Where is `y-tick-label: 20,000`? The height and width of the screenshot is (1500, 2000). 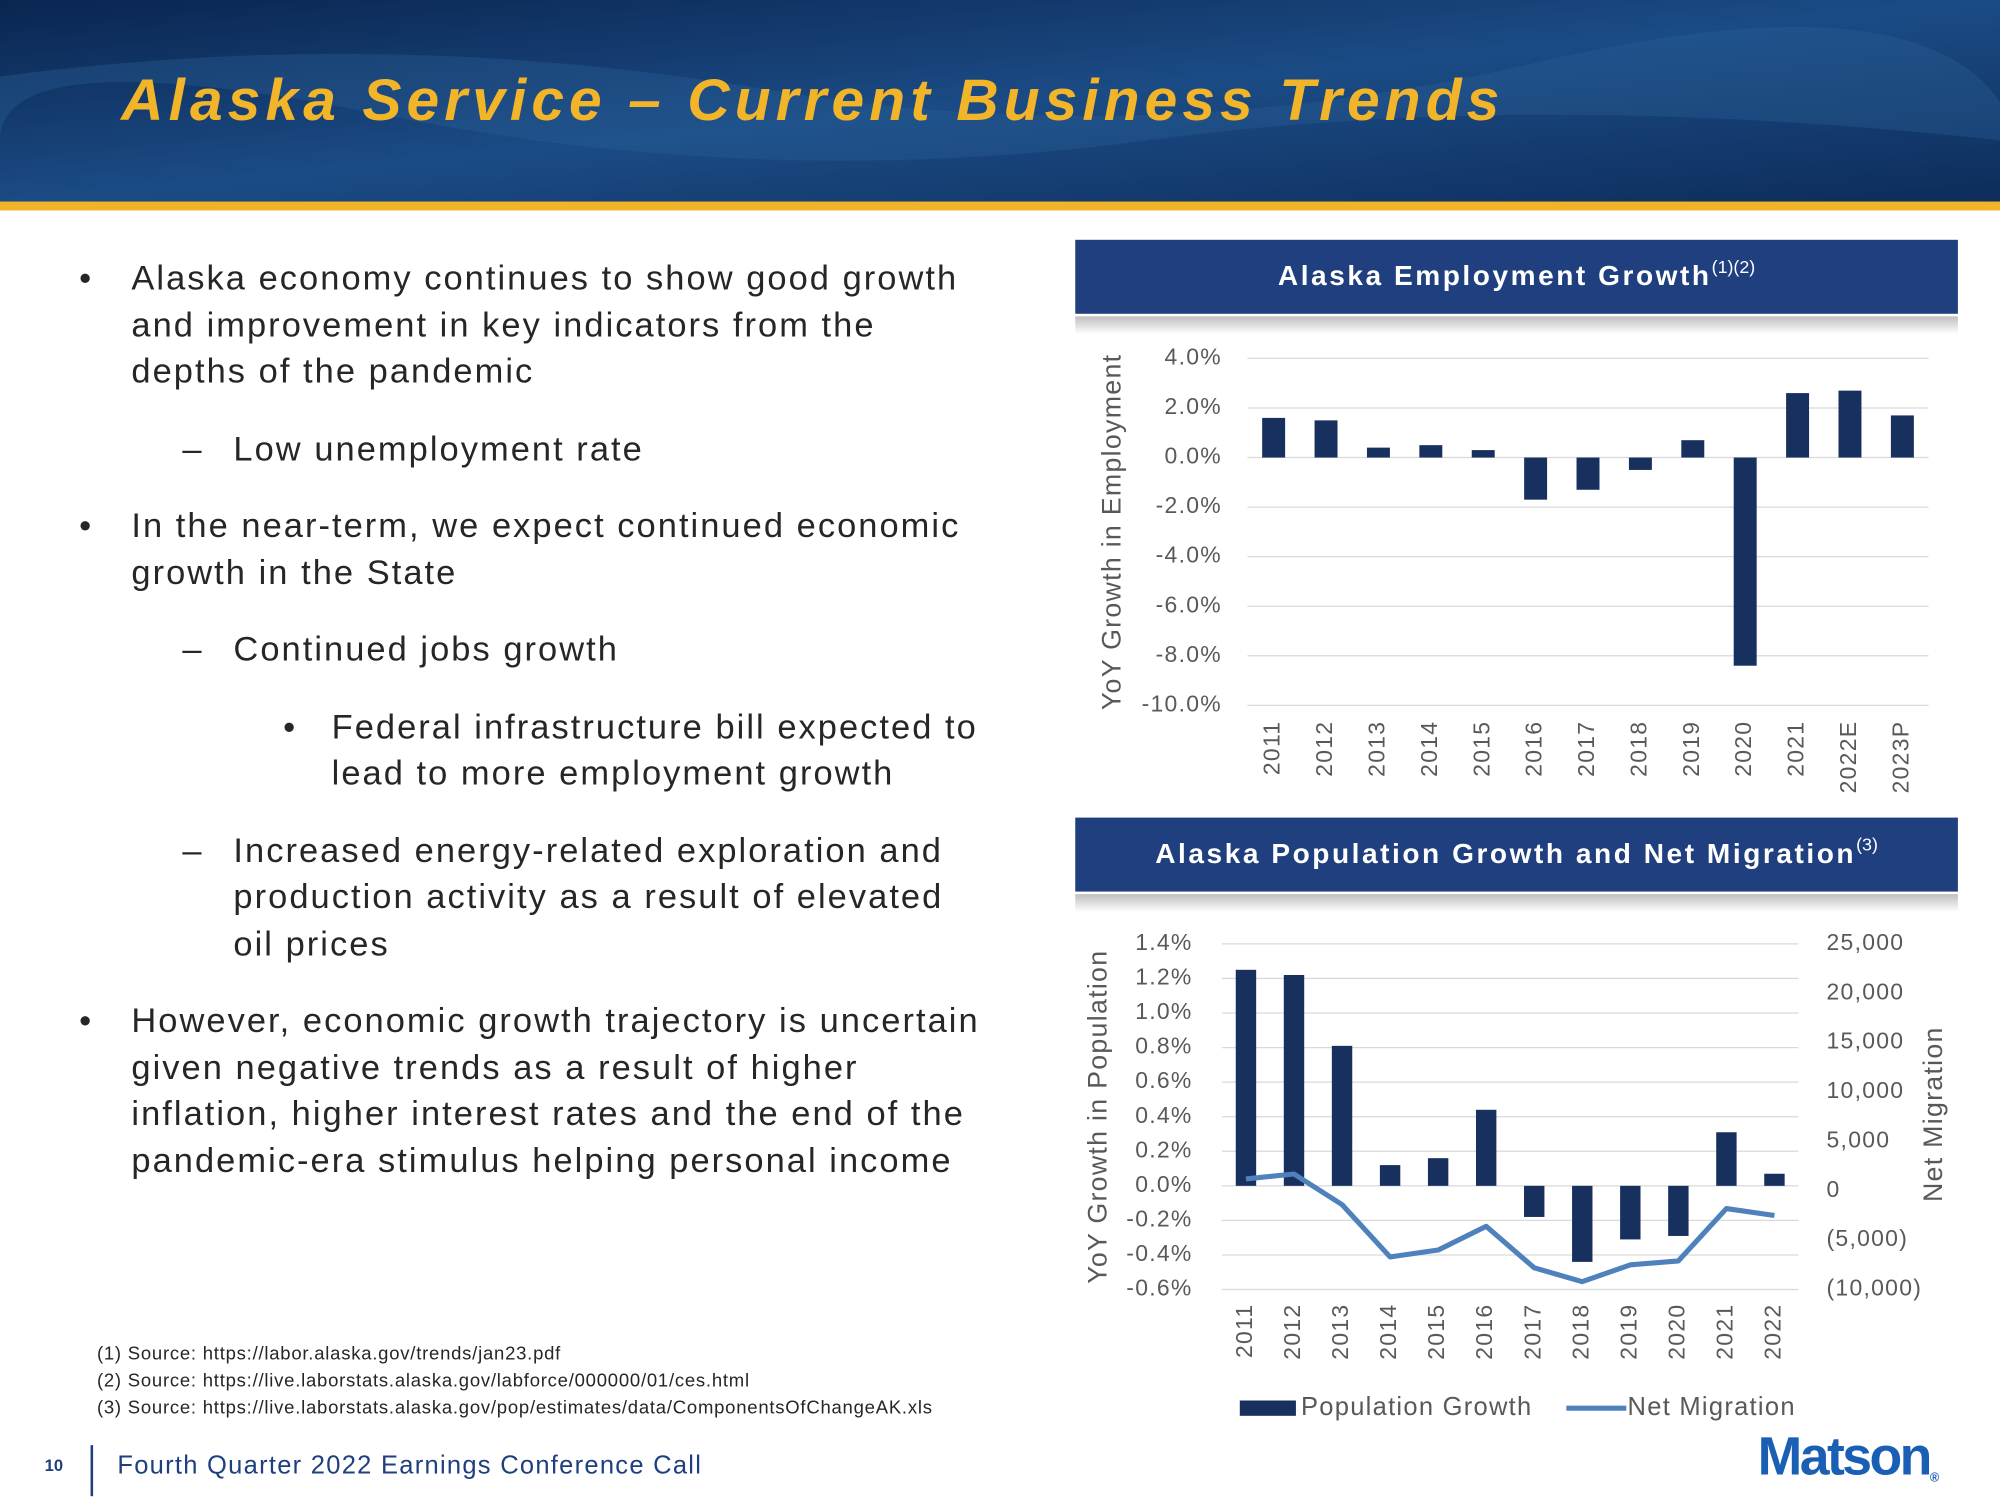 y-tick-label: 20,000 is located at coordinates (1866, 991).